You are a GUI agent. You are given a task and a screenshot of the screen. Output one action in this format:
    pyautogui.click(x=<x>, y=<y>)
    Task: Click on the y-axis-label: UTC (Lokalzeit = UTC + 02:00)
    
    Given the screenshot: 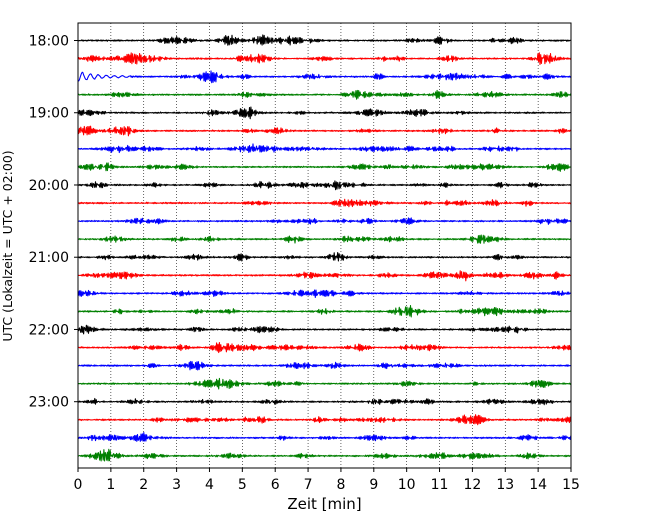 What is the action you would take?
    pyautogui.click(x=7, y=245)
    